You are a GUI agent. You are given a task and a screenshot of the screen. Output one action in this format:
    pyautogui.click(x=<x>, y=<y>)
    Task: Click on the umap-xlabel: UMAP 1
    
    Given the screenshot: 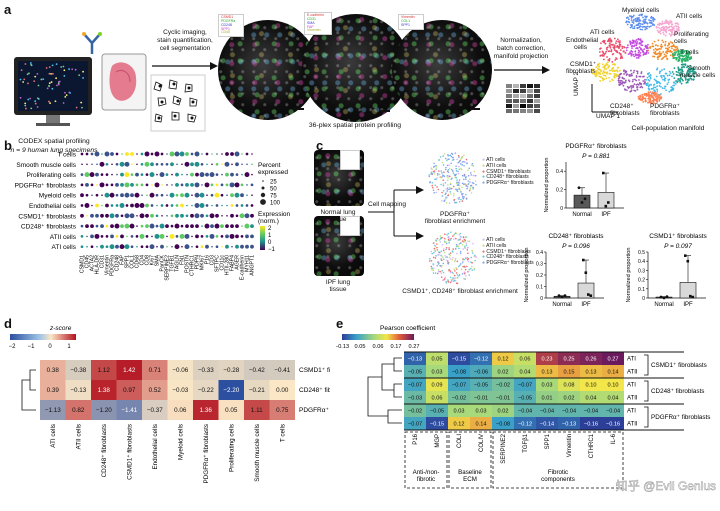 What is the action you would take?
    pyautogui.click(x=608, y=116)
    